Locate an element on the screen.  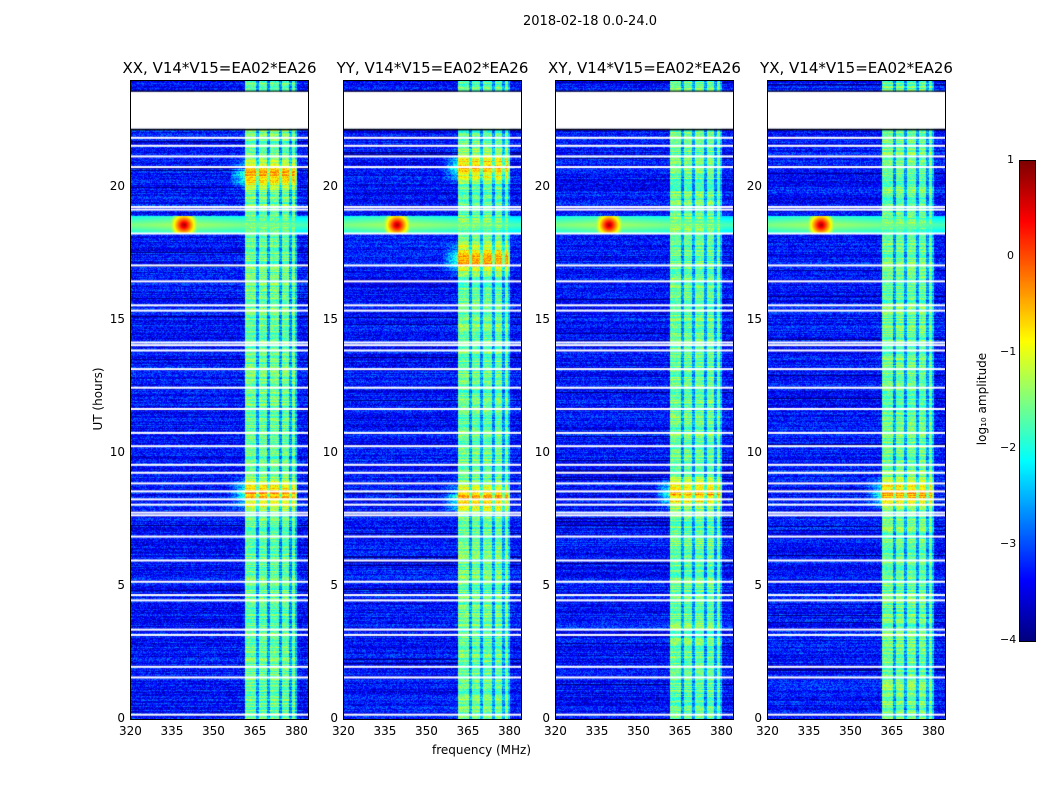
y-axis-label: UT (hours) is located at coordinates (98, 399).